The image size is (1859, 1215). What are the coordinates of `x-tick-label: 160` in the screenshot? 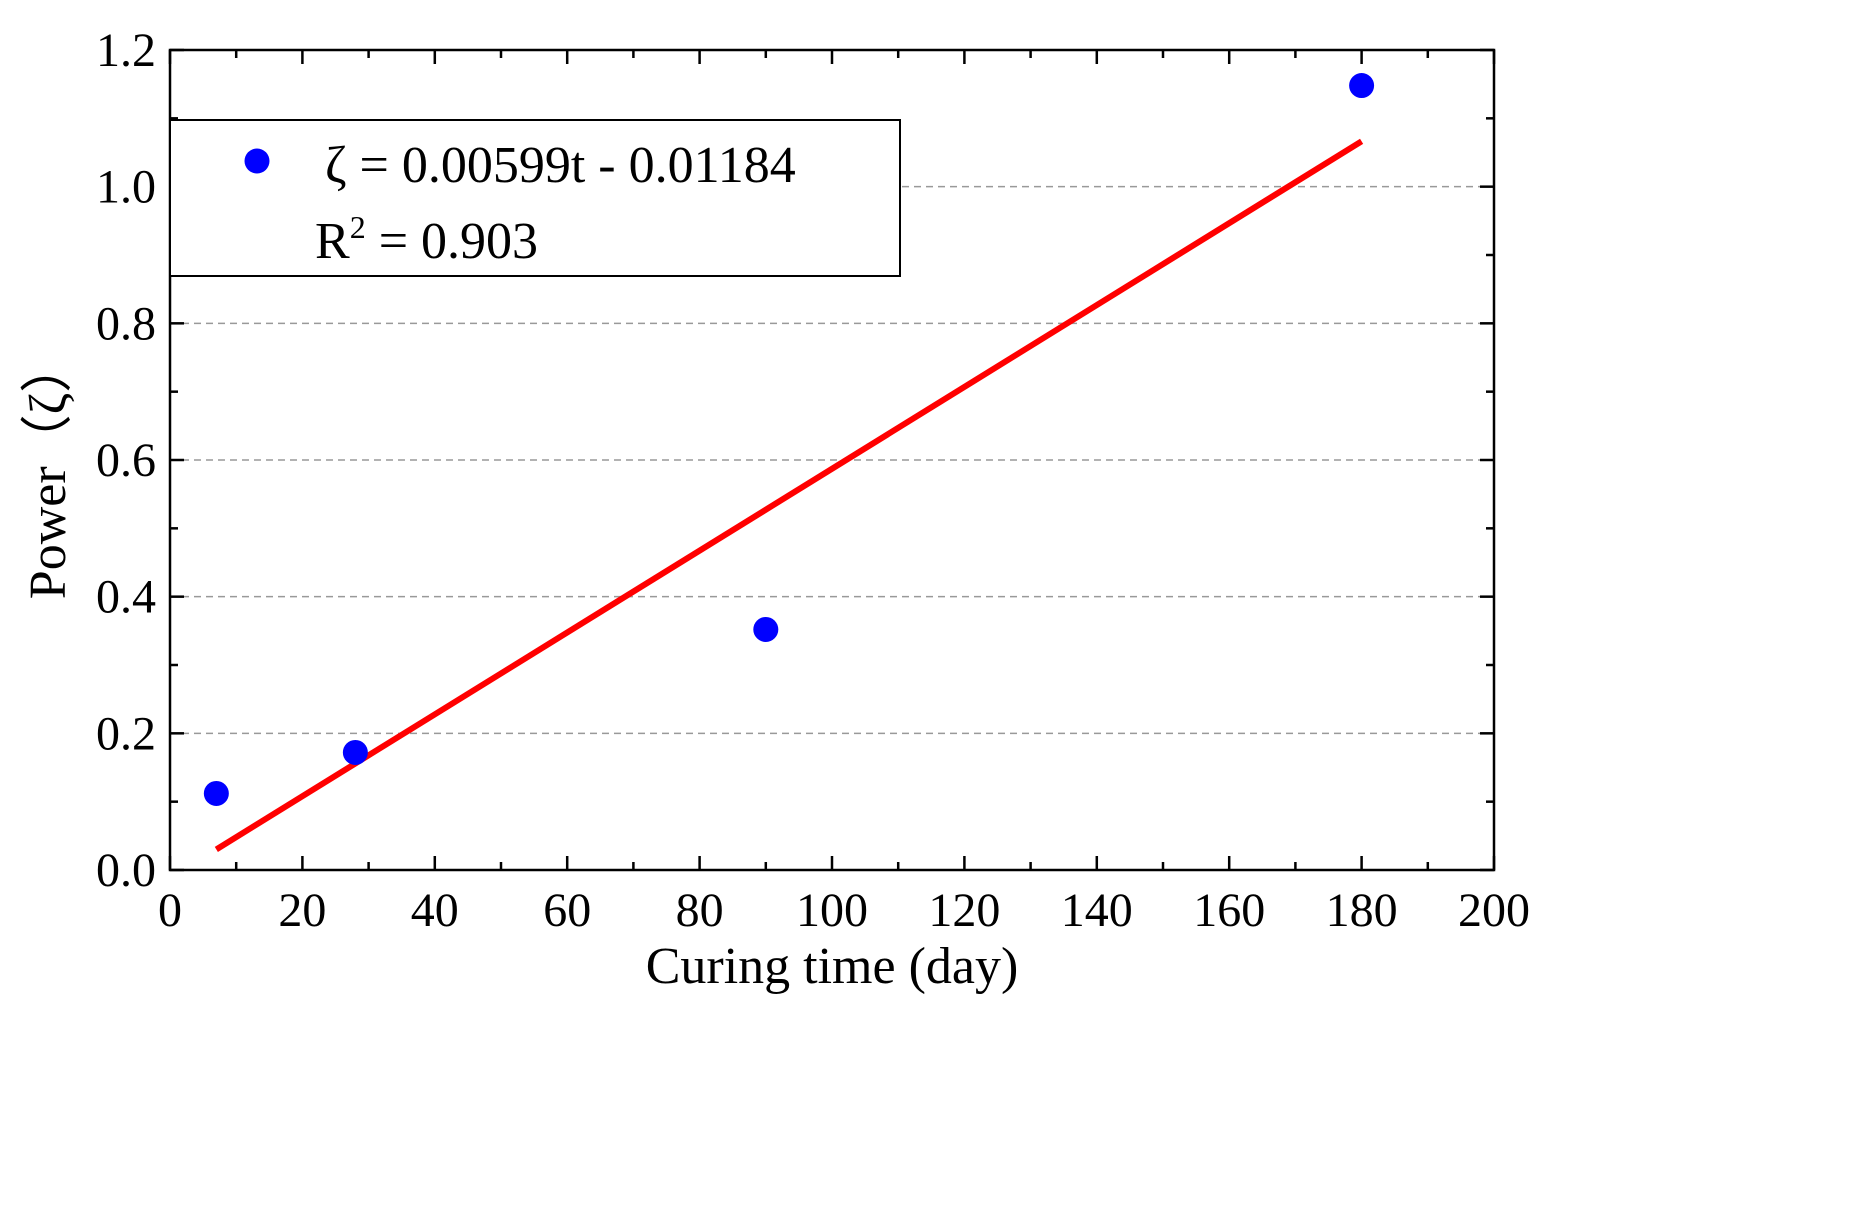 It's located at (1229, 910).